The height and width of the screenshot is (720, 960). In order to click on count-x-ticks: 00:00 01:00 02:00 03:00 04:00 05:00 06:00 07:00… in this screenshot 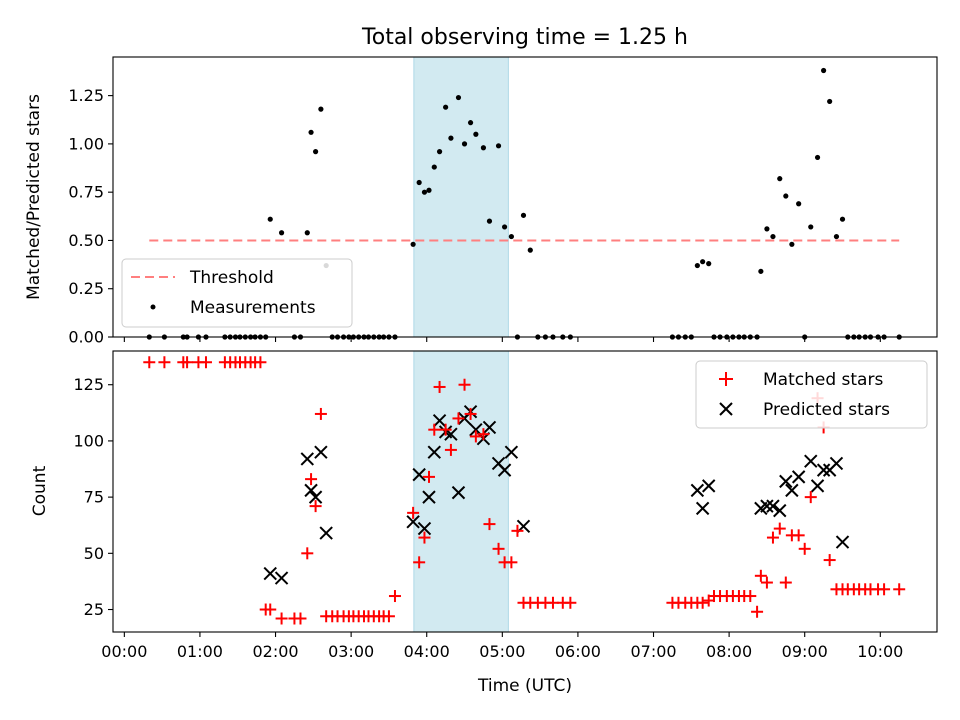, I will do `click(502, 646)`.